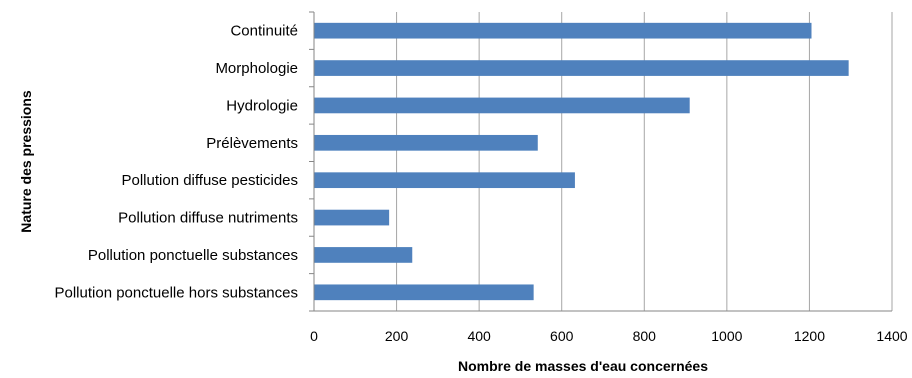  Describe the element at coordinates (311, 161) in the screenshot. I see `y-tick-marks` at that location.